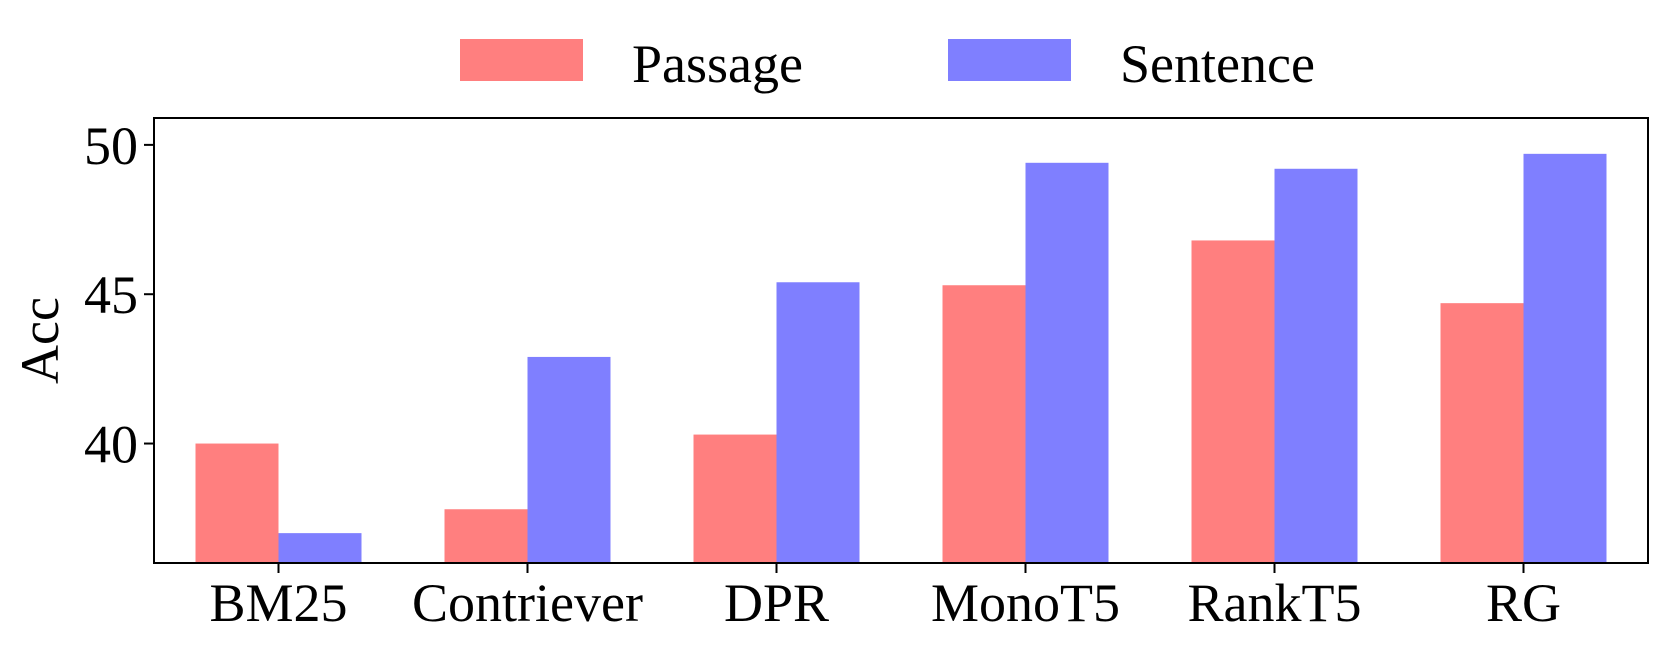 The image size is (1662, 648). I want to click on bar-passage-dpr, so click(735, 498).